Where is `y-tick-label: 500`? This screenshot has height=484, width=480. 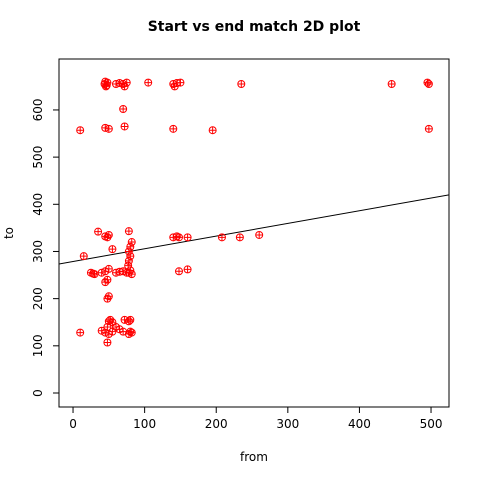 y-tick-label: 500 is located at coordinates (38, 157).